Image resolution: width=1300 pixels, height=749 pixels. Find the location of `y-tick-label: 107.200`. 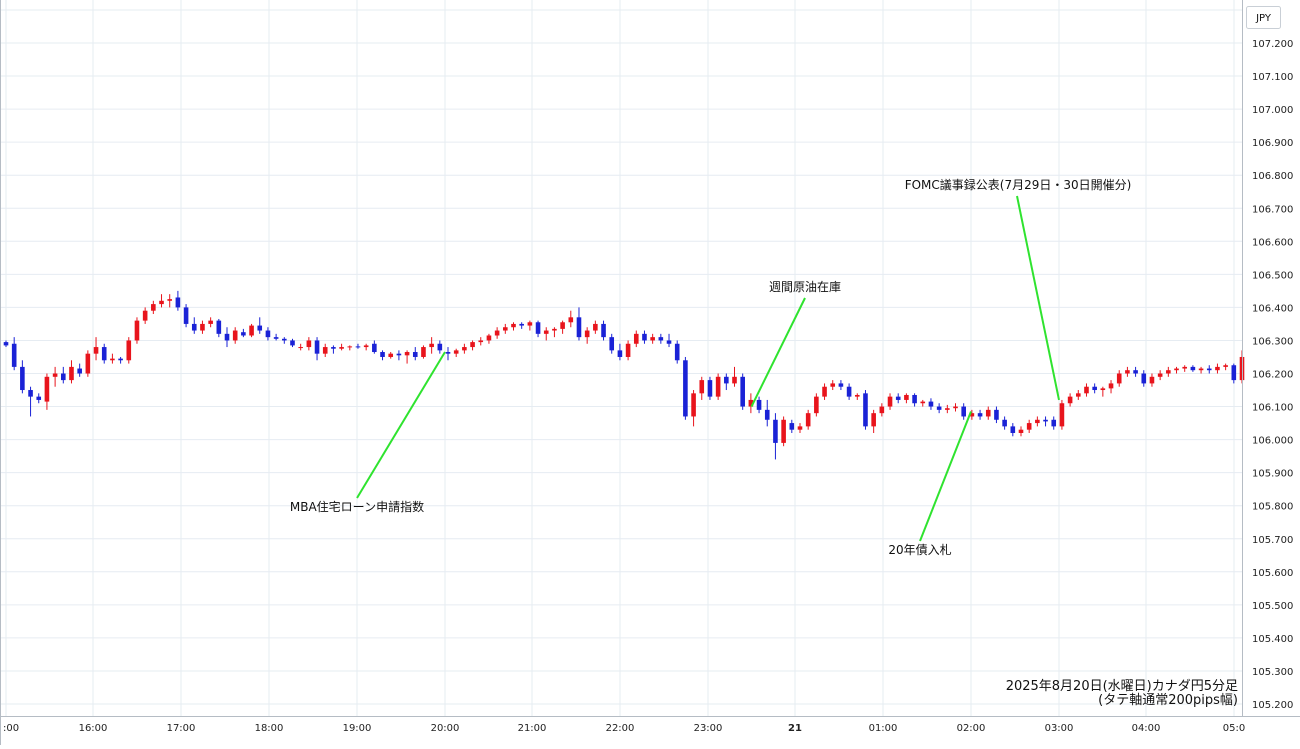

y-tick-label: 107.200 is located at coordinates (1272, 44).